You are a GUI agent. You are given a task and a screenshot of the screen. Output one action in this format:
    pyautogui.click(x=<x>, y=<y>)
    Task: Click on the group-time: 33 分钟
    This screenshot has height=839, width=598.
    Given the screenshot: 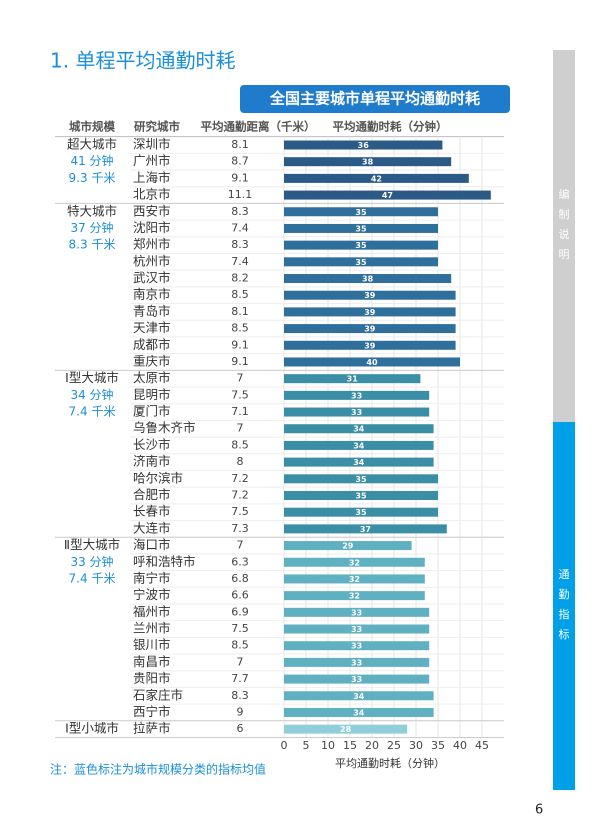 What is the action you would take?
    pyautogui.click(x=91, y=561)
    